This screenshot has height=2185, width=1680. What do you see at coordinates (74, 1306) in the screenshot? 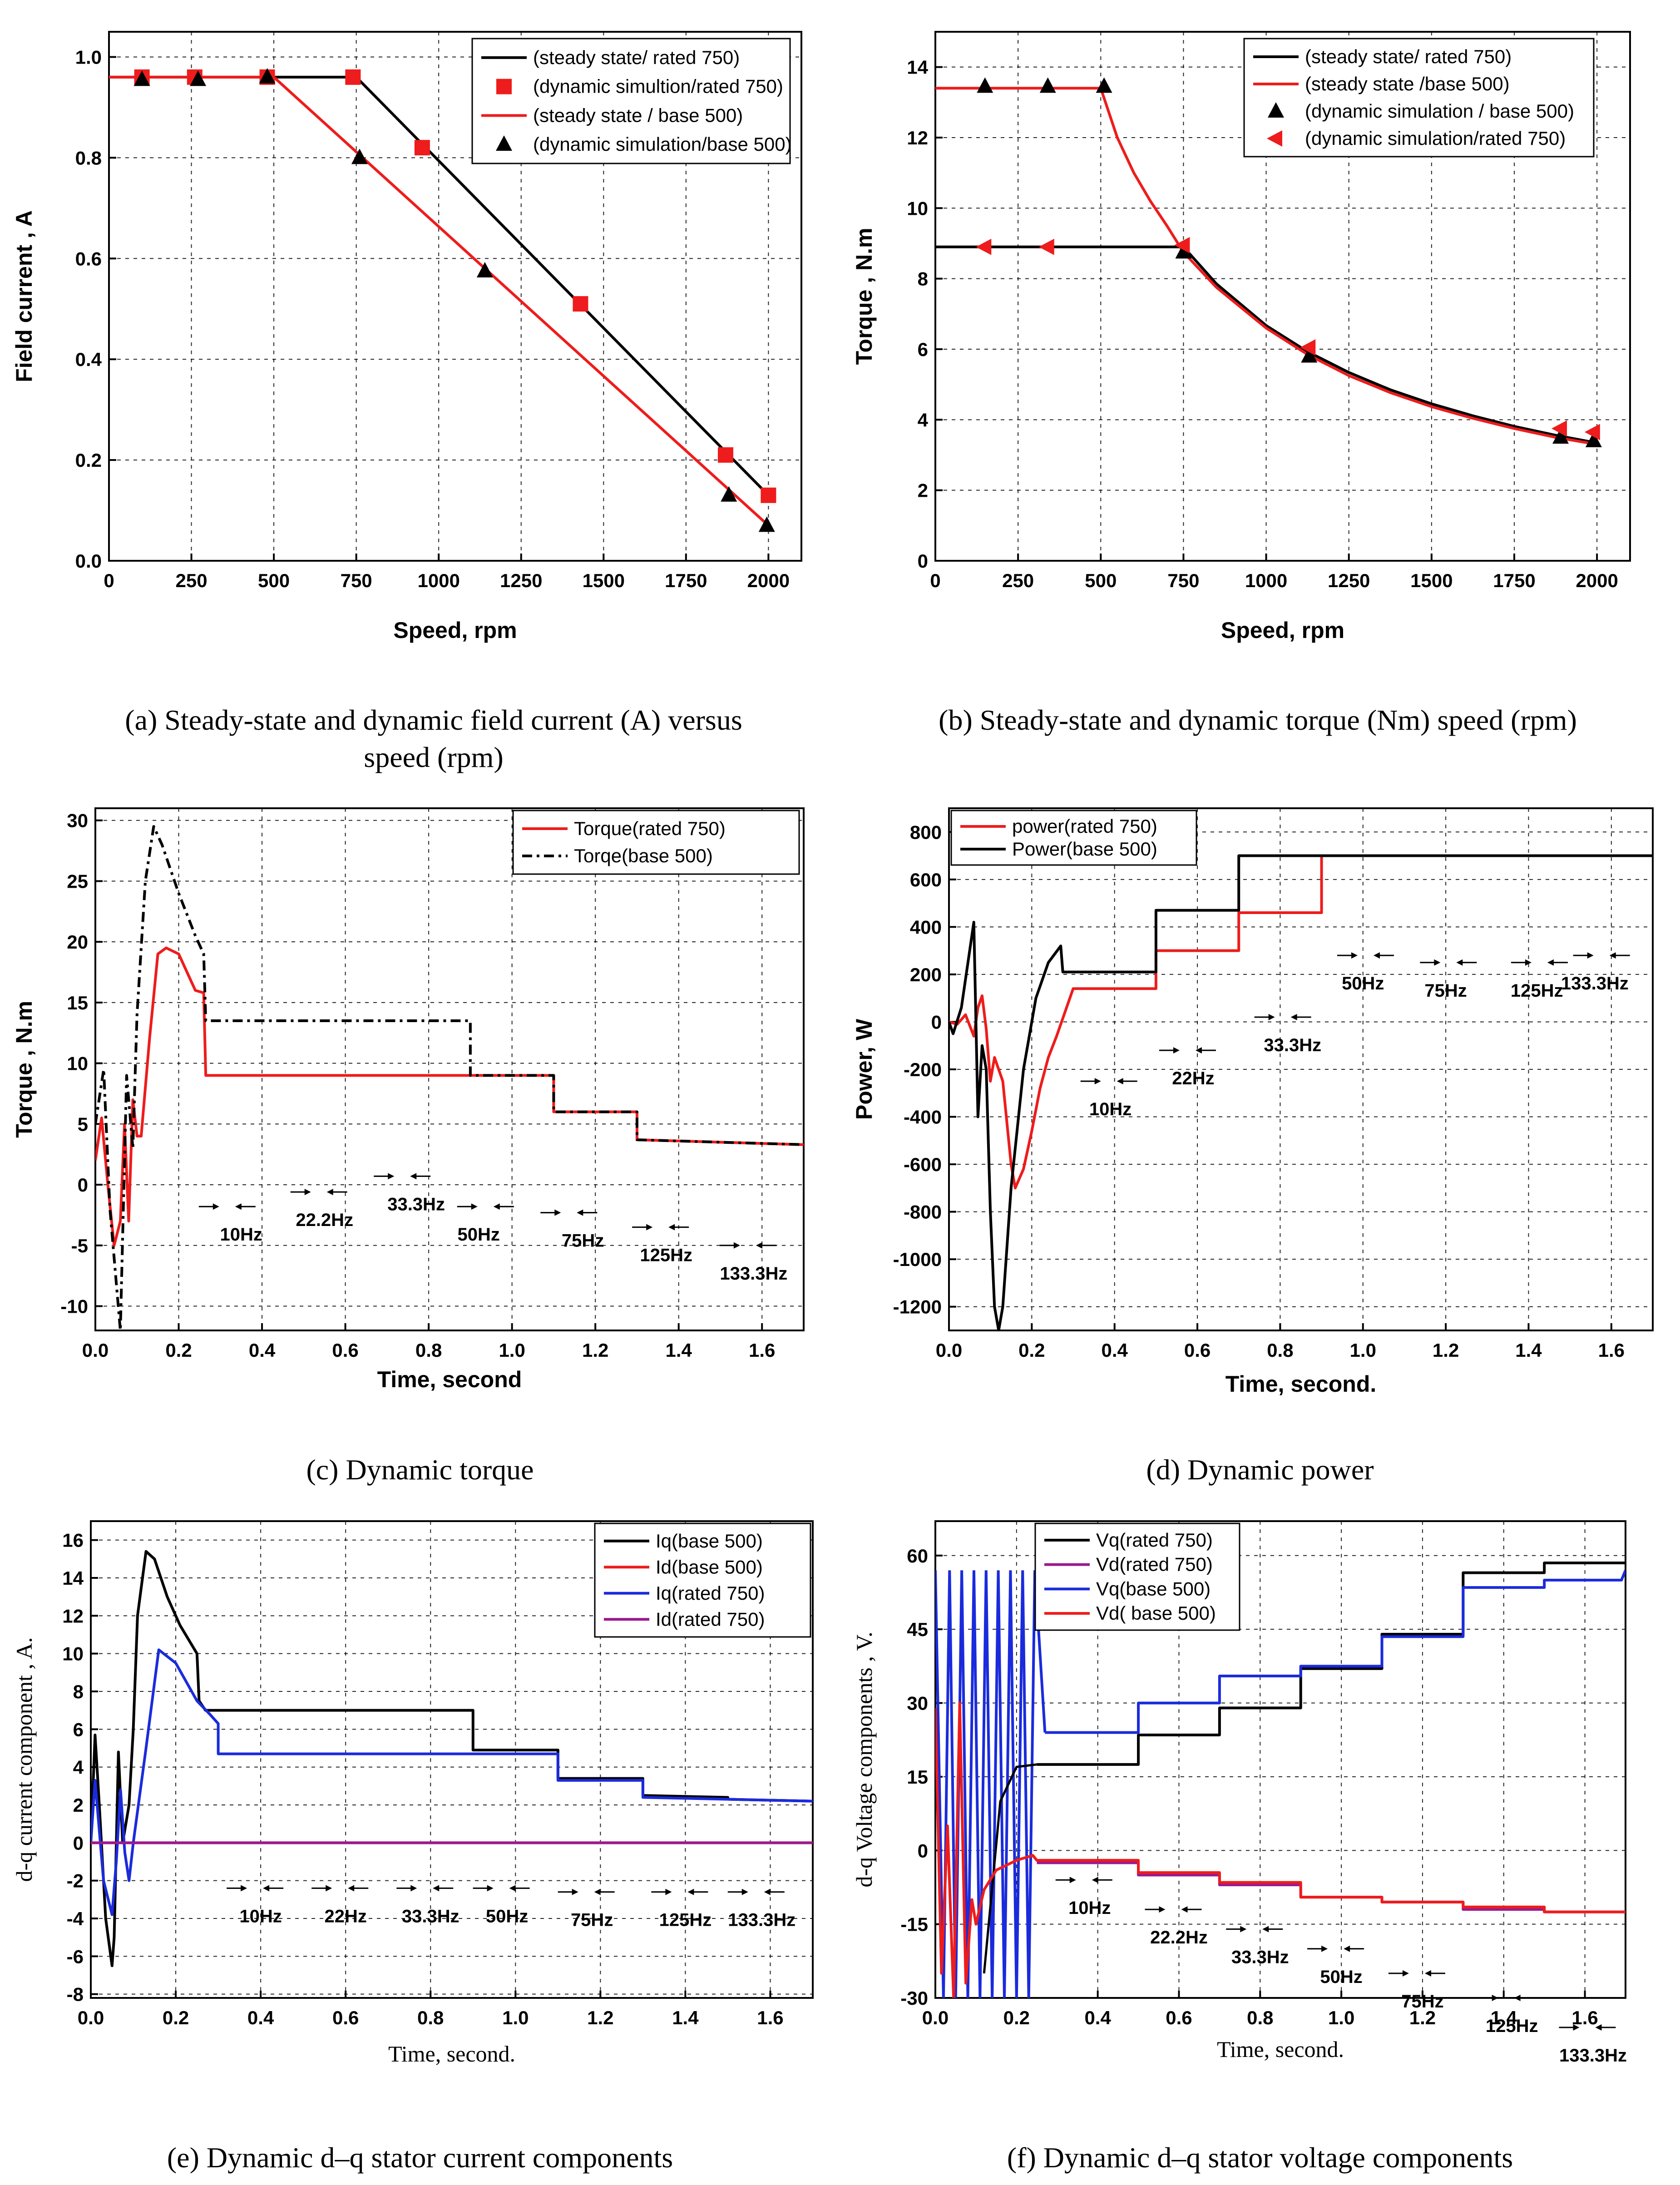
I see `y-tick-label: -10` at bounding box center [74, 1306].